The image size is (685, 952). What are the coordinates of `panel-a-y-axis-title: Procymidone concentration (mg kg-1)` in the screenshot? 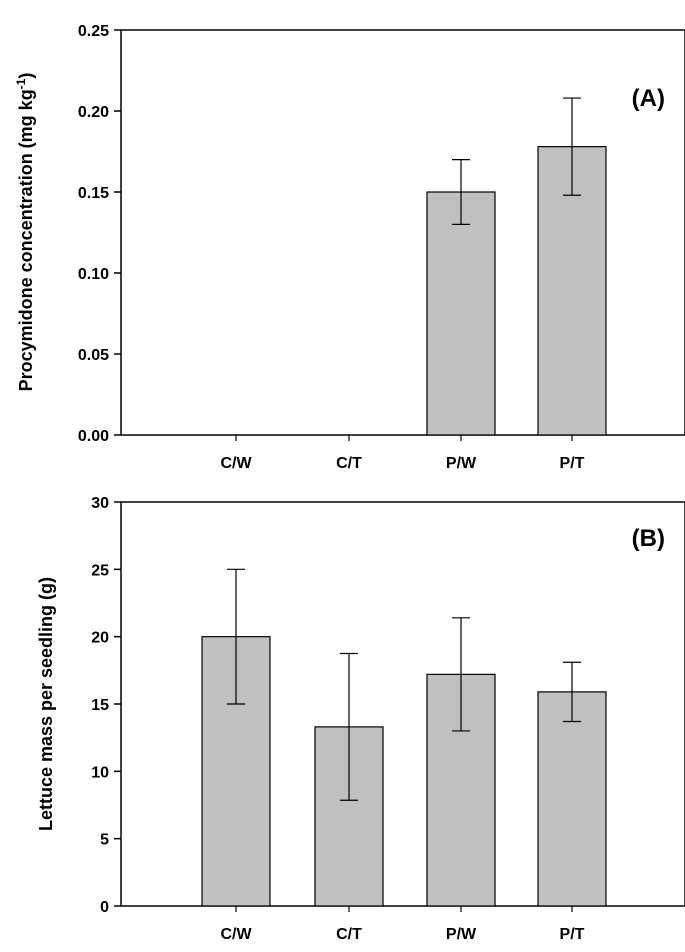 It's located at (25, 232).